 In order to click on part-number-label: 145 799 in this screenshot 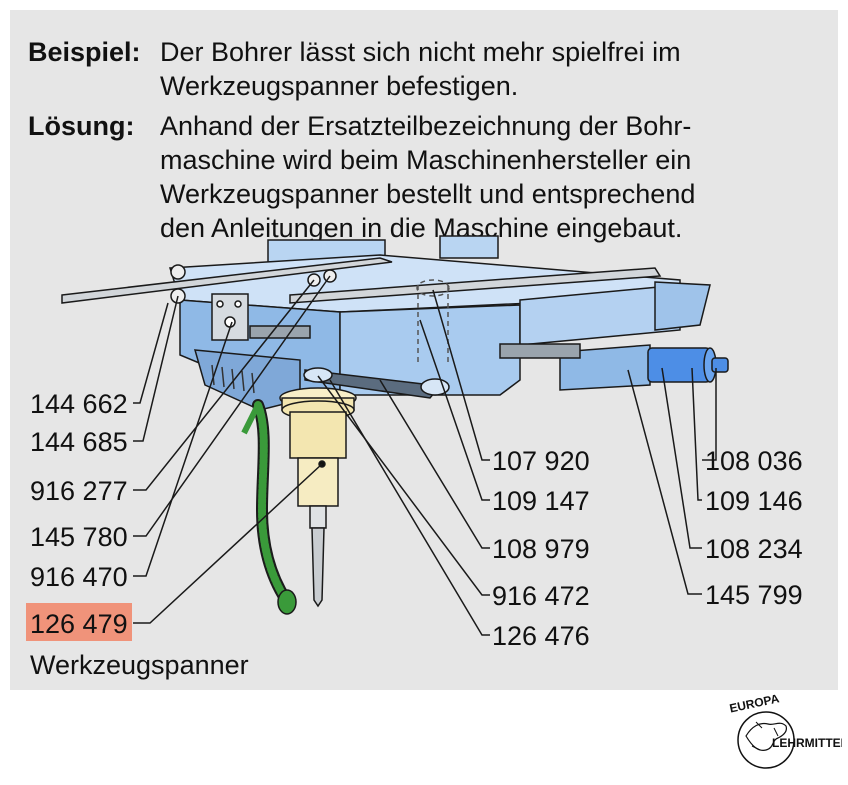, I will do `click(754, 595)`.